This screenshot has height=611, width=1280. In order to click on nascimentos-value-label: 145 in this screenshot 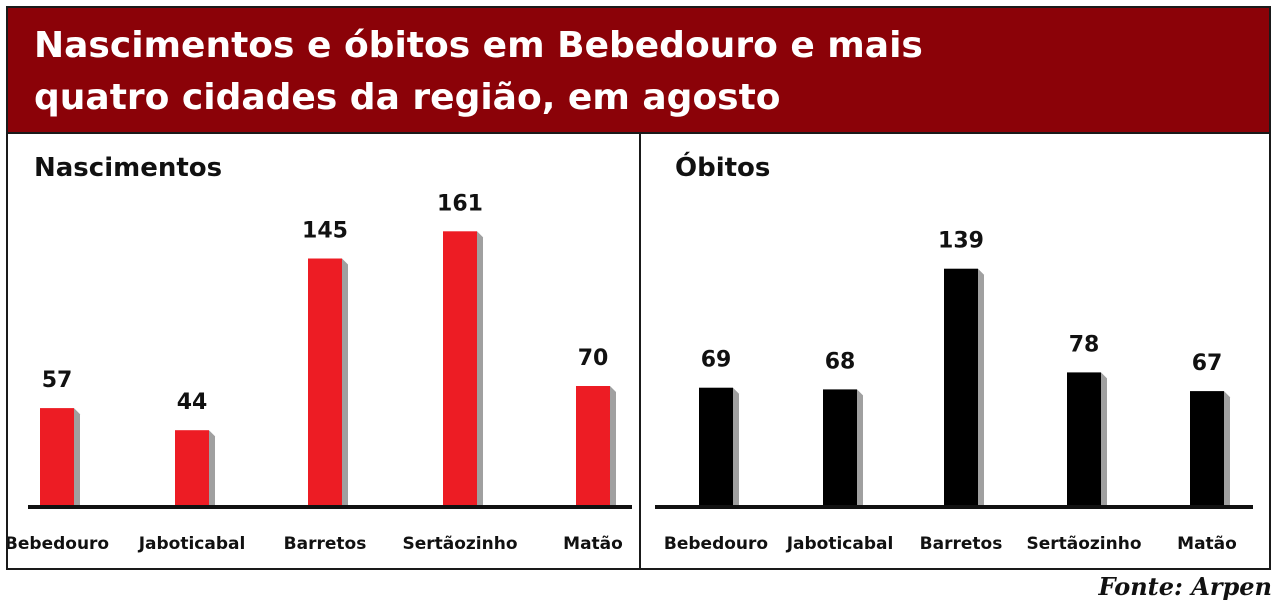, I will do `click(325, 231)`.